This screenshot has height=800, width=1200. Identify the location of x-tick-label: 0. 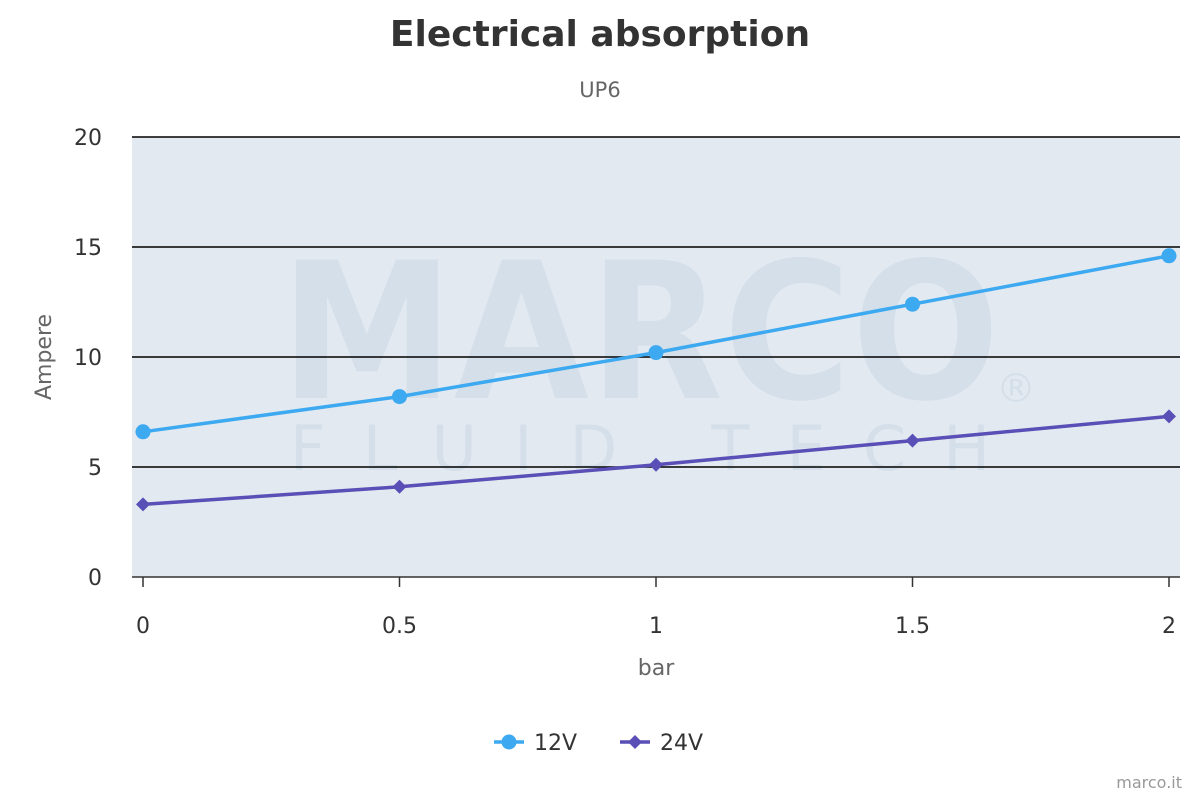
(143, 626).